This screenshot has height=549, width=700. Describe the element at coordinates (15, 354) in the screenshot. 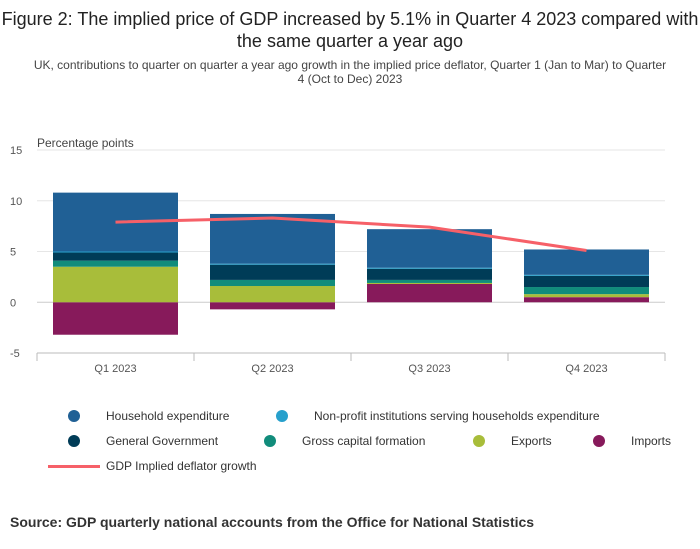

I see `y-tick-label: -5` at that location.